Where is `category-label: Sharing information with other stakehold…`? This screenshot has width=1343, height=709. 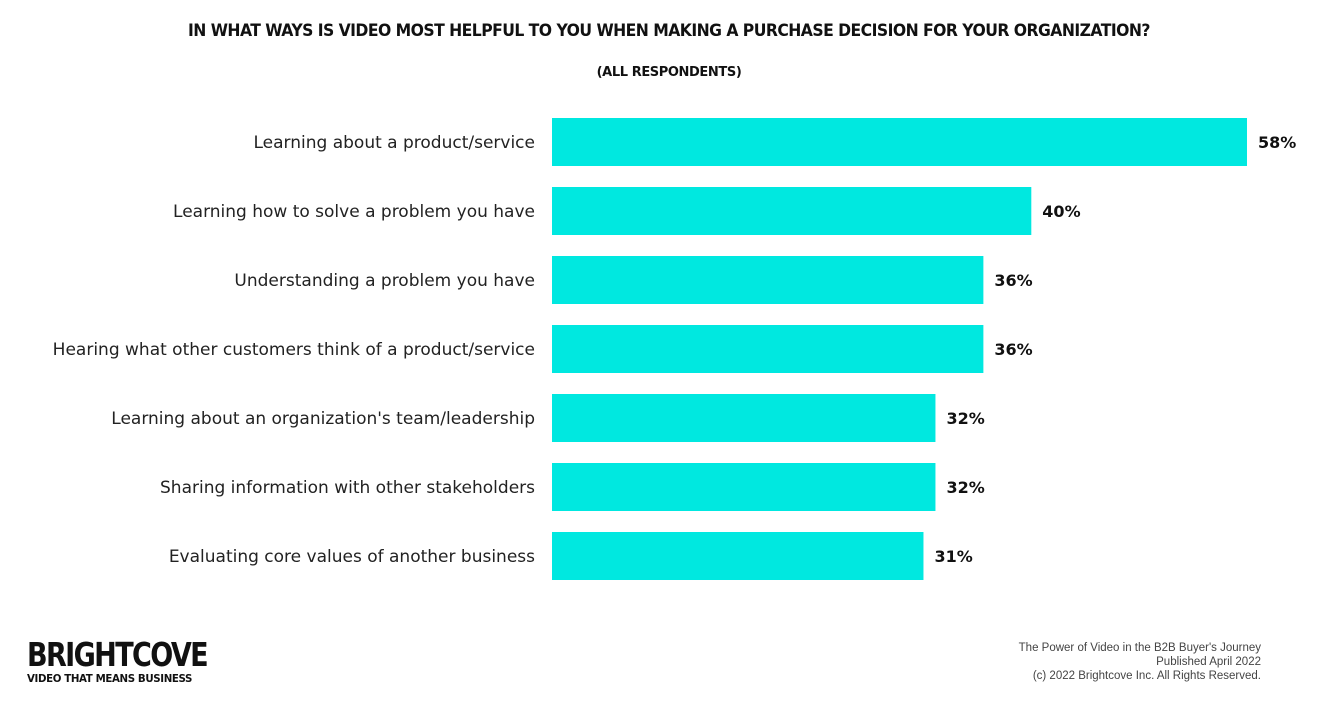
category-label: Sharing information with other stakehold… is located at coordinates (347, 488).